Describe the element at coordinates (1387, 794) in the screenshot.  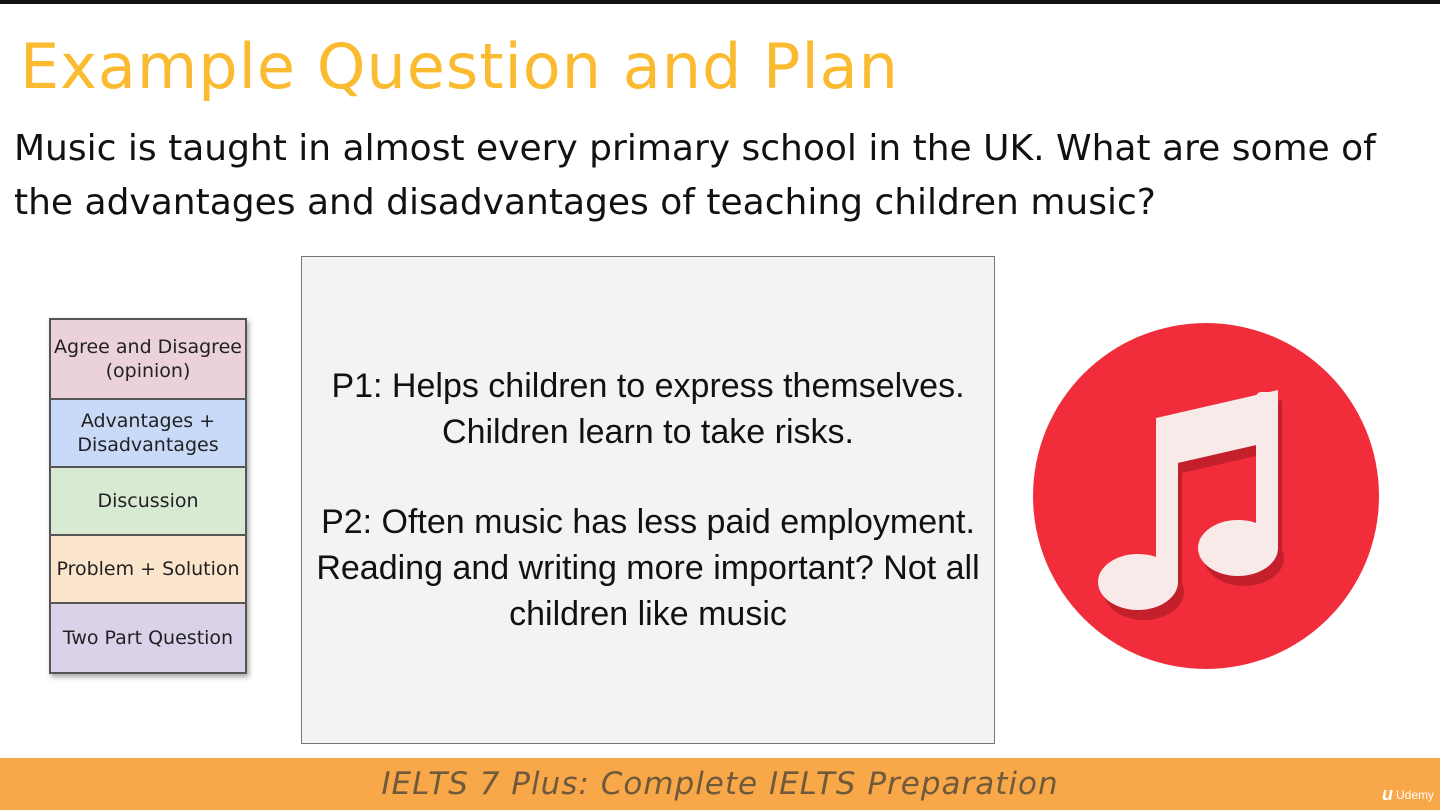
I see `udemy-logo-icon: u` at that location.